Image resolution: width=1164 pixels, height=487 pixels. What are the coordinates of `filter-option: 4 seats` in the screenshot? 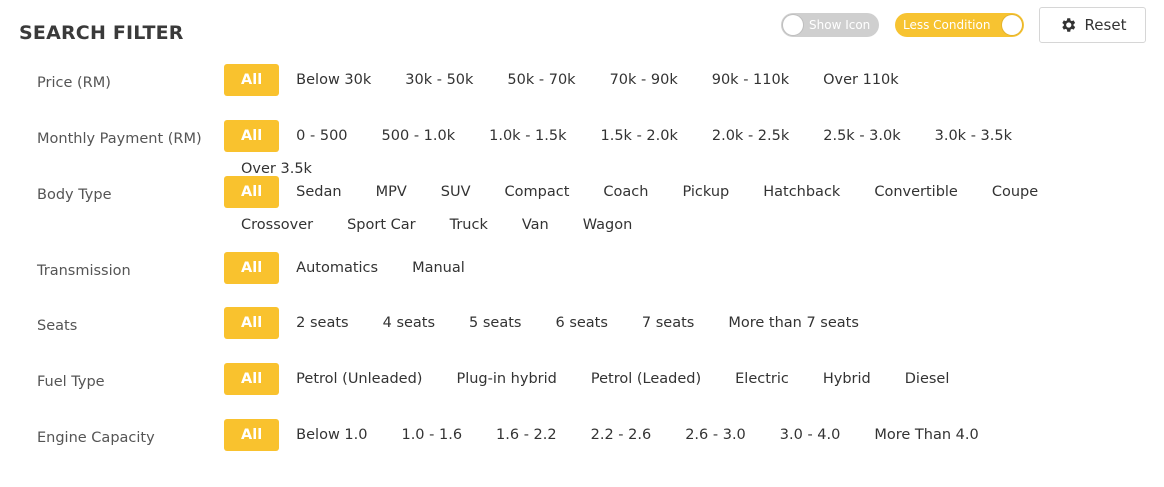 It's located at (409, 323).